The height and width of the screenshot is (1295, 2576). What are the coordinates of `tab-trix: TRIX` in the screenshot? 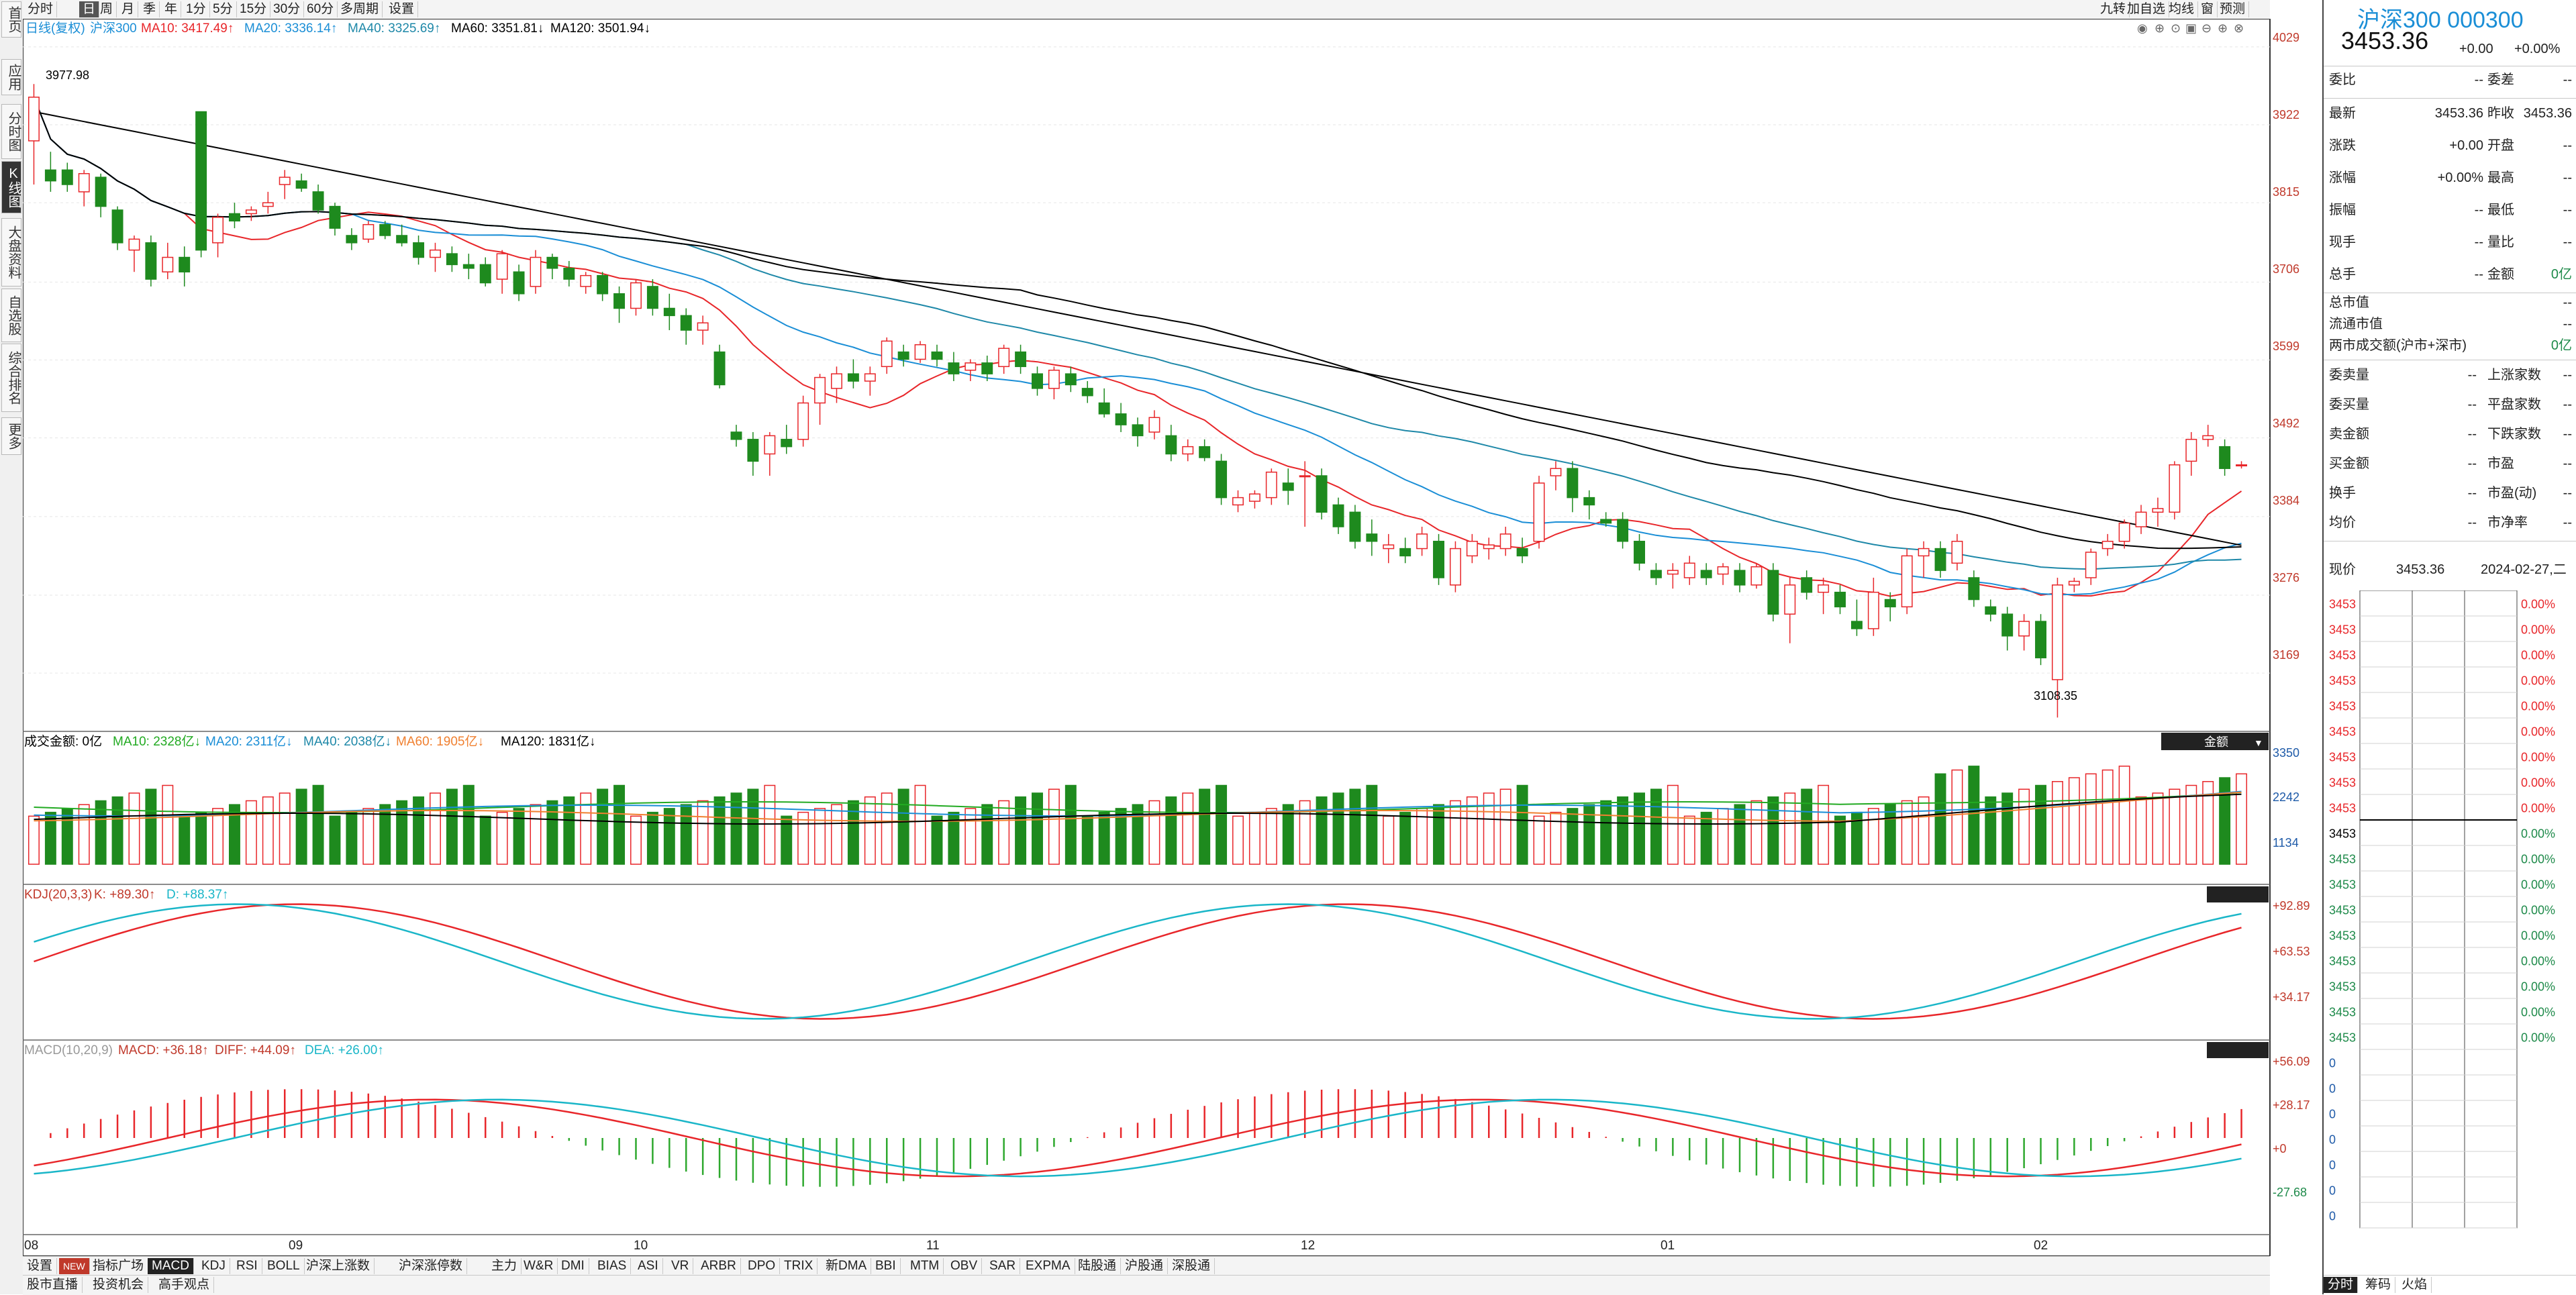 It's located at (799, 1266).